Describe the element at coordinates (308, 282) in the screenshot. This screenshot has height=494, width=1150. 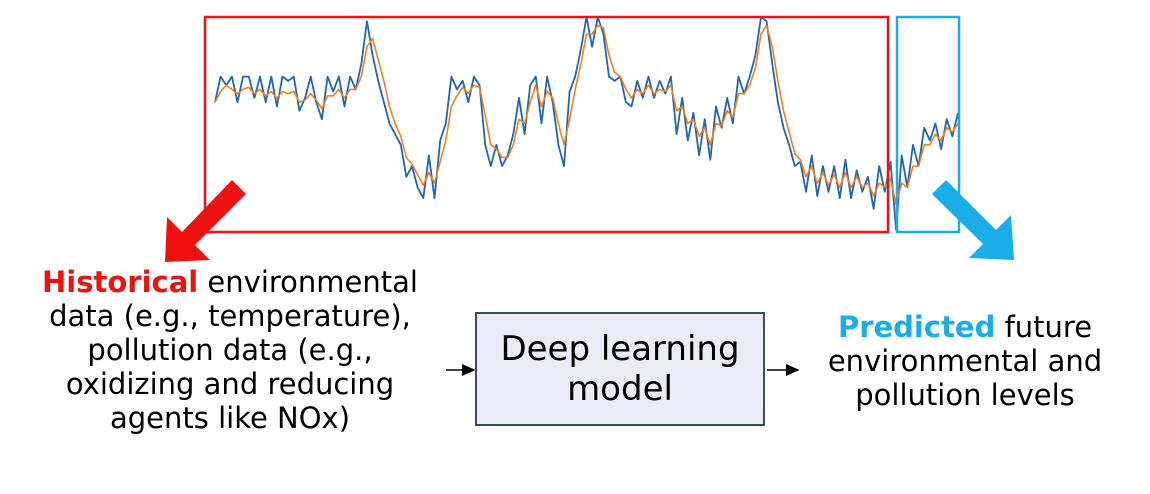
I see `historical-line1: environmental` at that location.